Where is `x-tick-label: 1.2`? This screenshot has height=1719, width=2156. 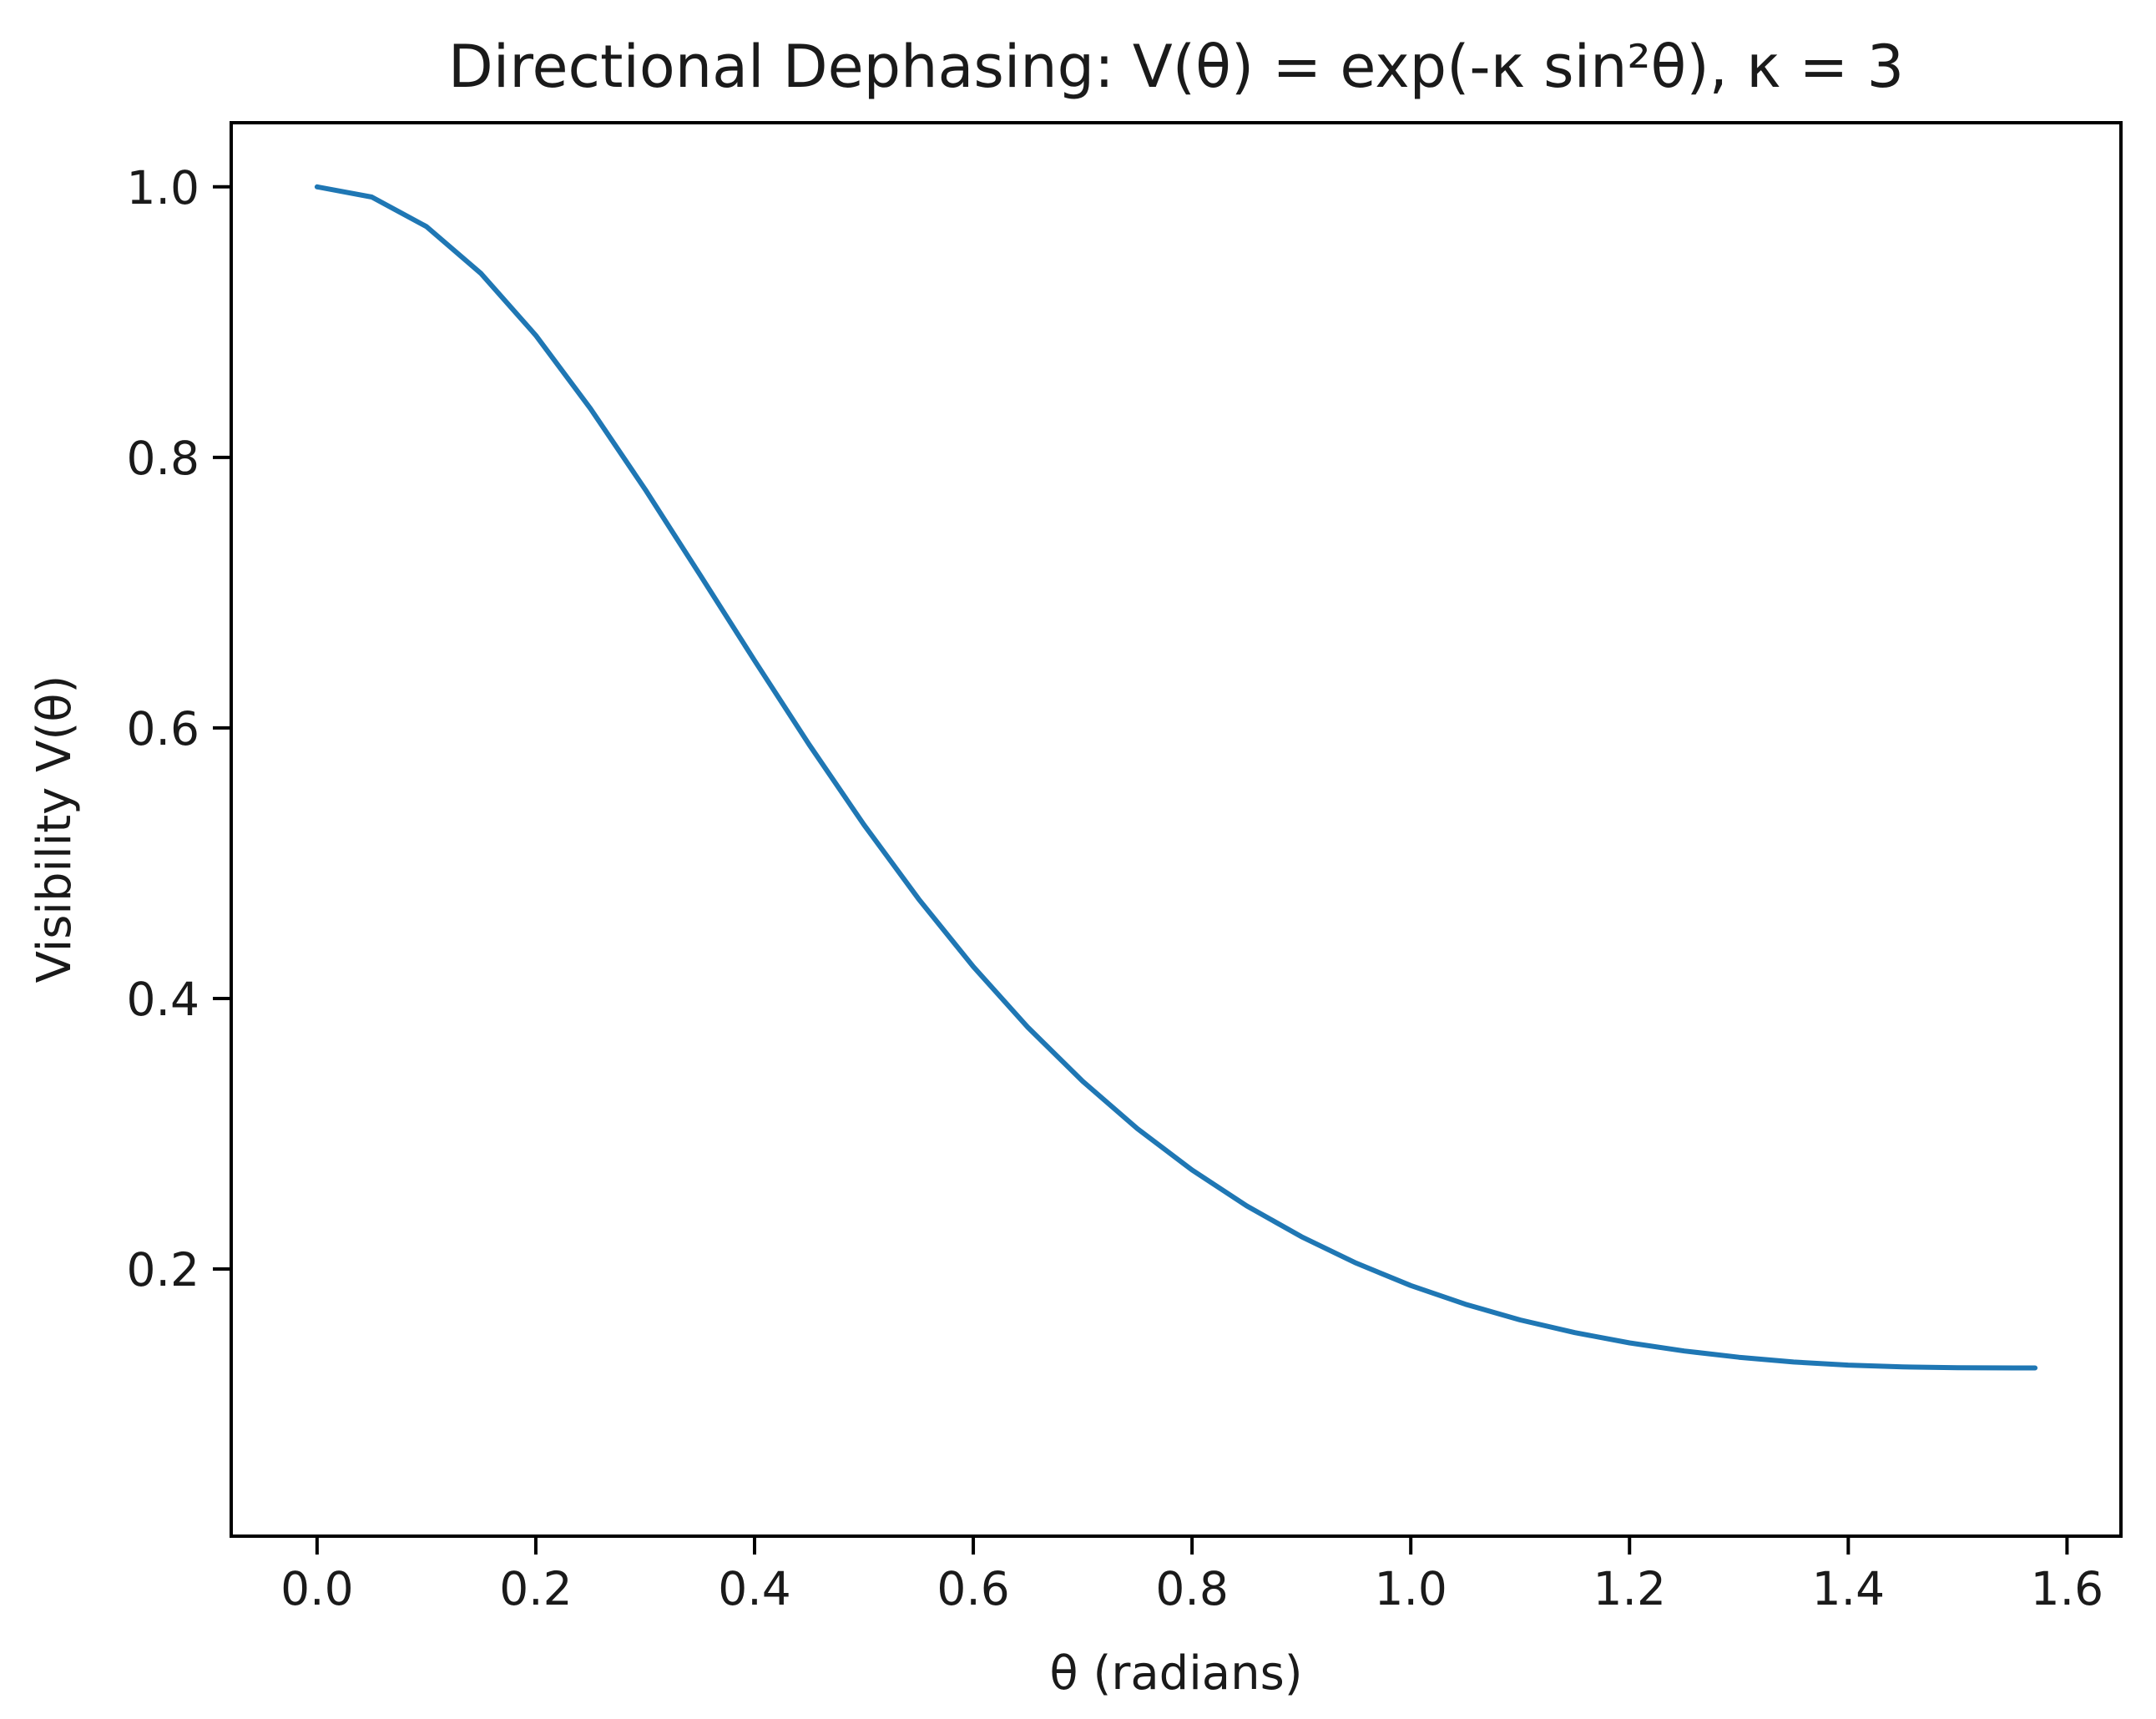
x-tick-label: 1.2 is located at coordinates (1629, 1589).